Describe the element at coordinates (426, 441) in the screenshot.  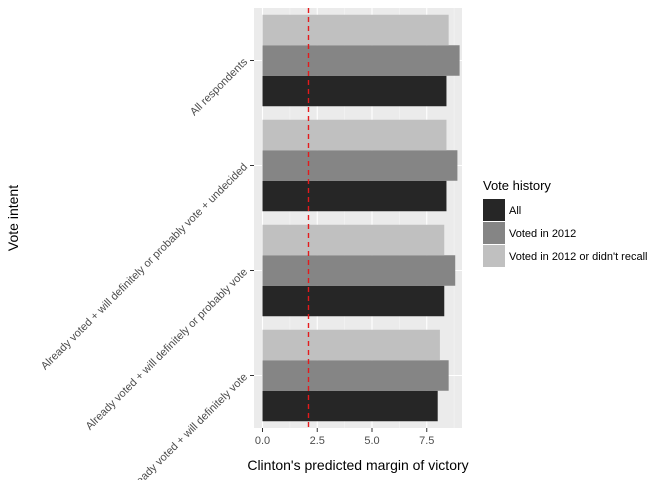
I see `x-tick-label: 7.5` at that location.